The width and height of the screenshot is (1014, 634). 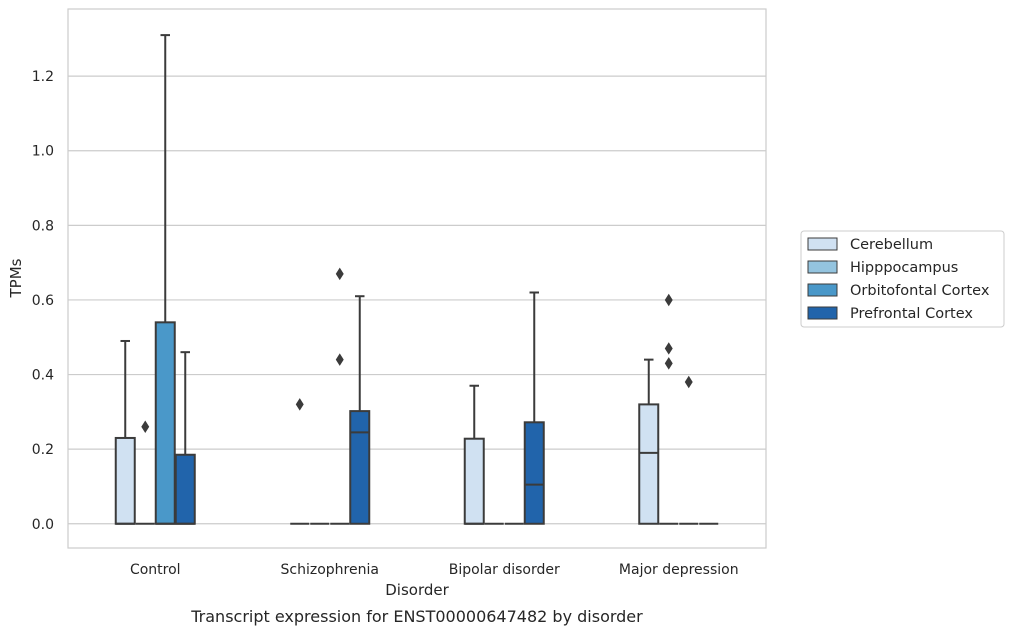 What do you see at coordinates (43, 376) in the screenshot?
I see `y-tick-label: 0.4` at bounding box center [43, 376].